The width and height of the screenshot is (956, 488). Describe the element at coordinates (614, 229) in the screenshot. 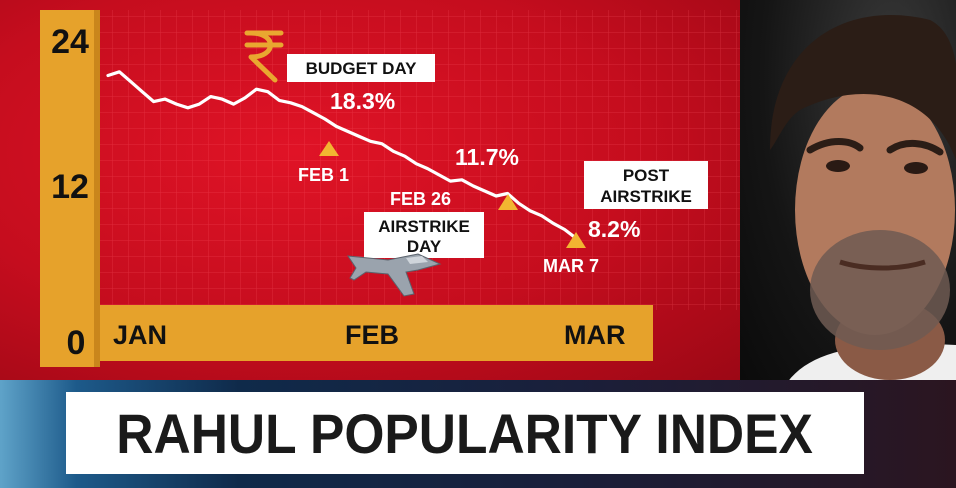

I see `post-airstrike-value: 8.2%` at that location.